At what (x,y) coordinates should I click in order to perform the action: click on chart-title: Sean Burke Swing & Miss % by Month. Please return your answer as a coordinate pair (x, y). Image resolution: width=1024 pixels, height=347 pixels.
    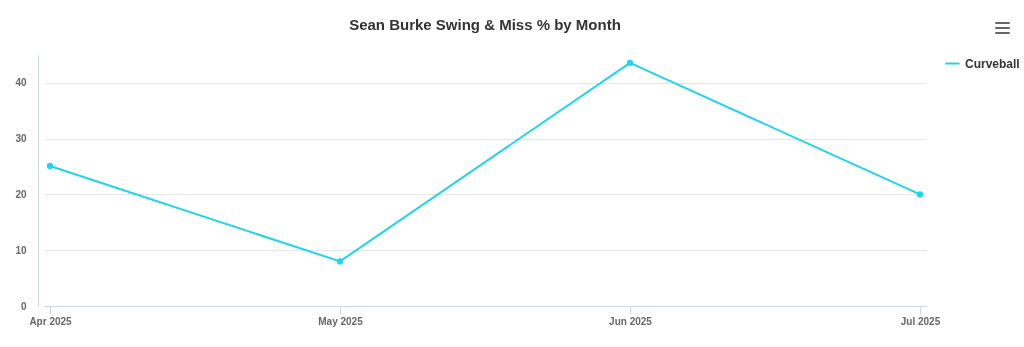
    Looking at the image, I should click on (485, 24).